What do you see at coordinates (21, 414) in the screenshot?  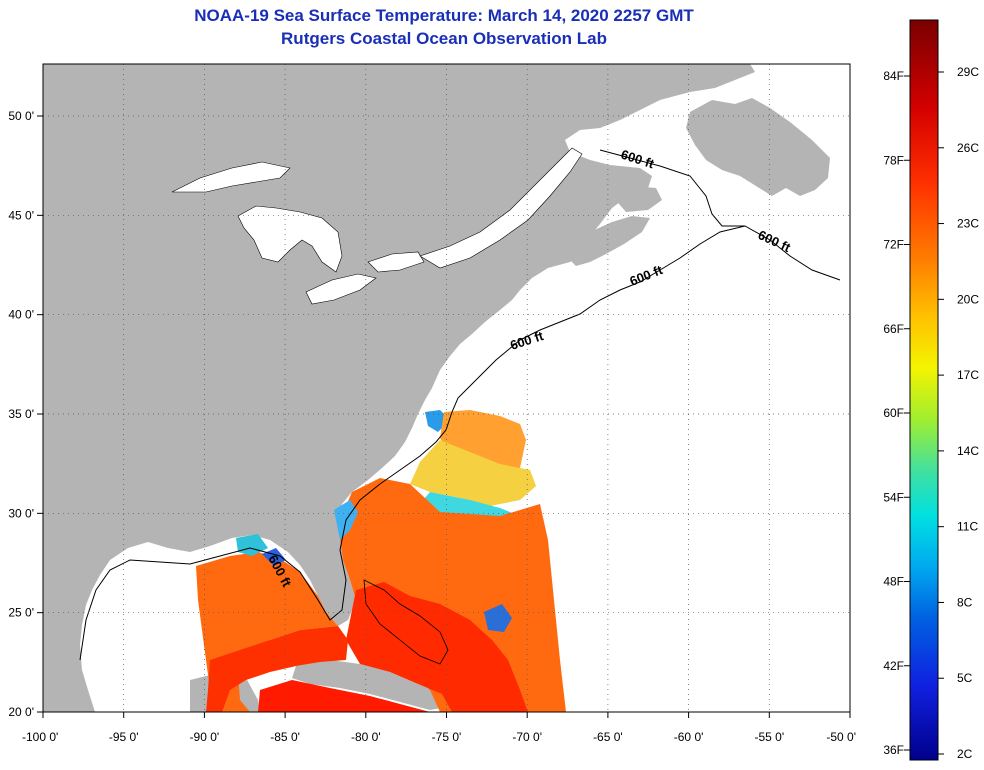 I see `lat-tick-label: 35 0'` at bounding box center [21, 414].